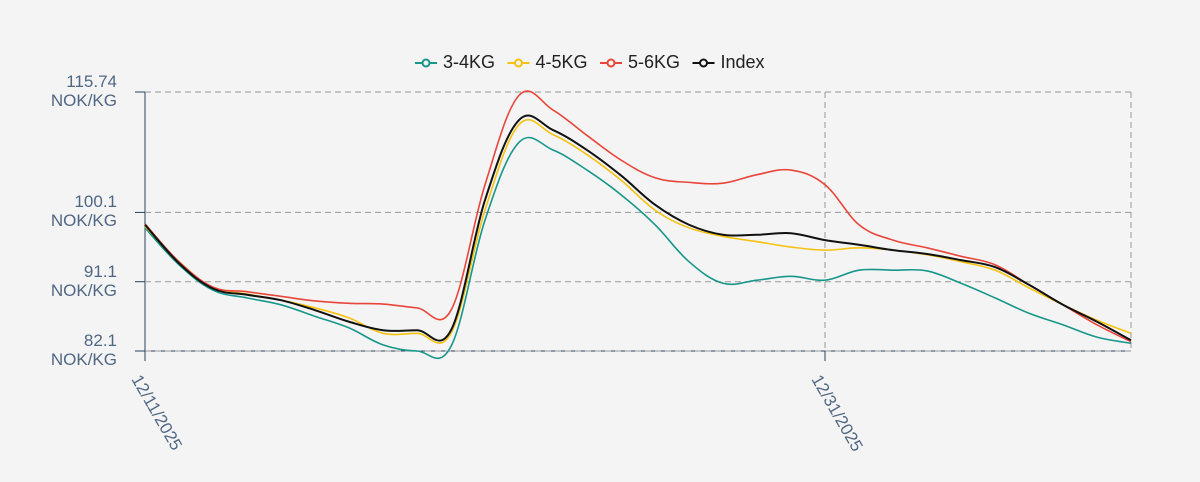 The height and width of the screenshot is (482, 1200). I want to click on legend-label: 4-5KG, so click(562, 62).